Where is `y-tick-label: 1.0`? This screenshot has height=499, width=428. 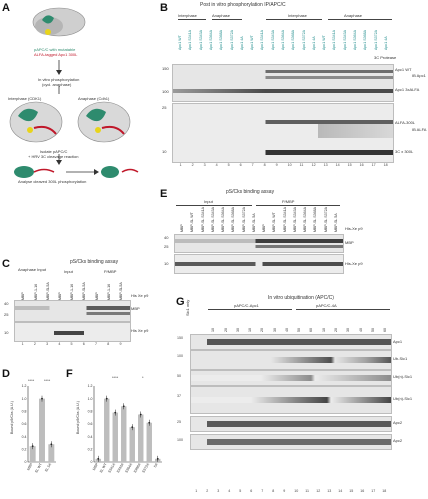 y-tick-label: 1.0 is located at coordinates (24, 399).